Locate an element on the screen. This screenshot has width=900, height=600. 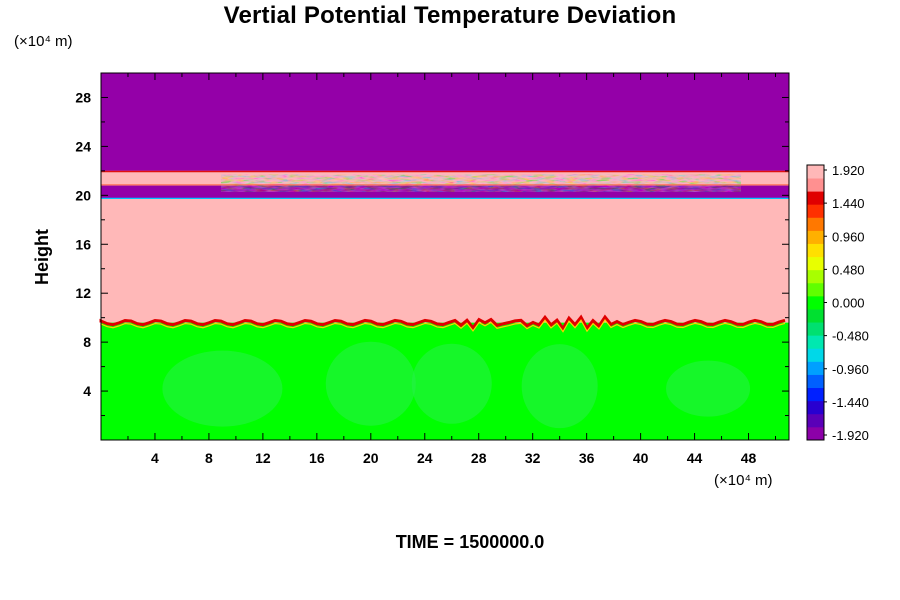
x-tick-label: 24 is located at coordinates (425, 458).